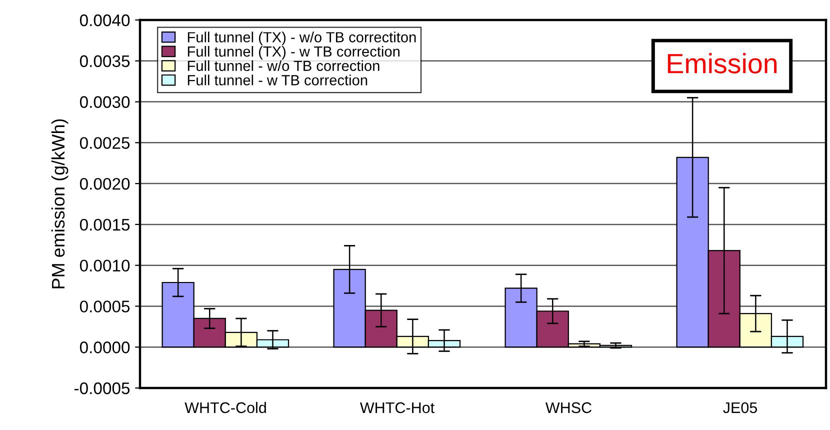  Describe the element at coordinates (722, 63) in the screenshot. I see `annotation: Emission` at that location.